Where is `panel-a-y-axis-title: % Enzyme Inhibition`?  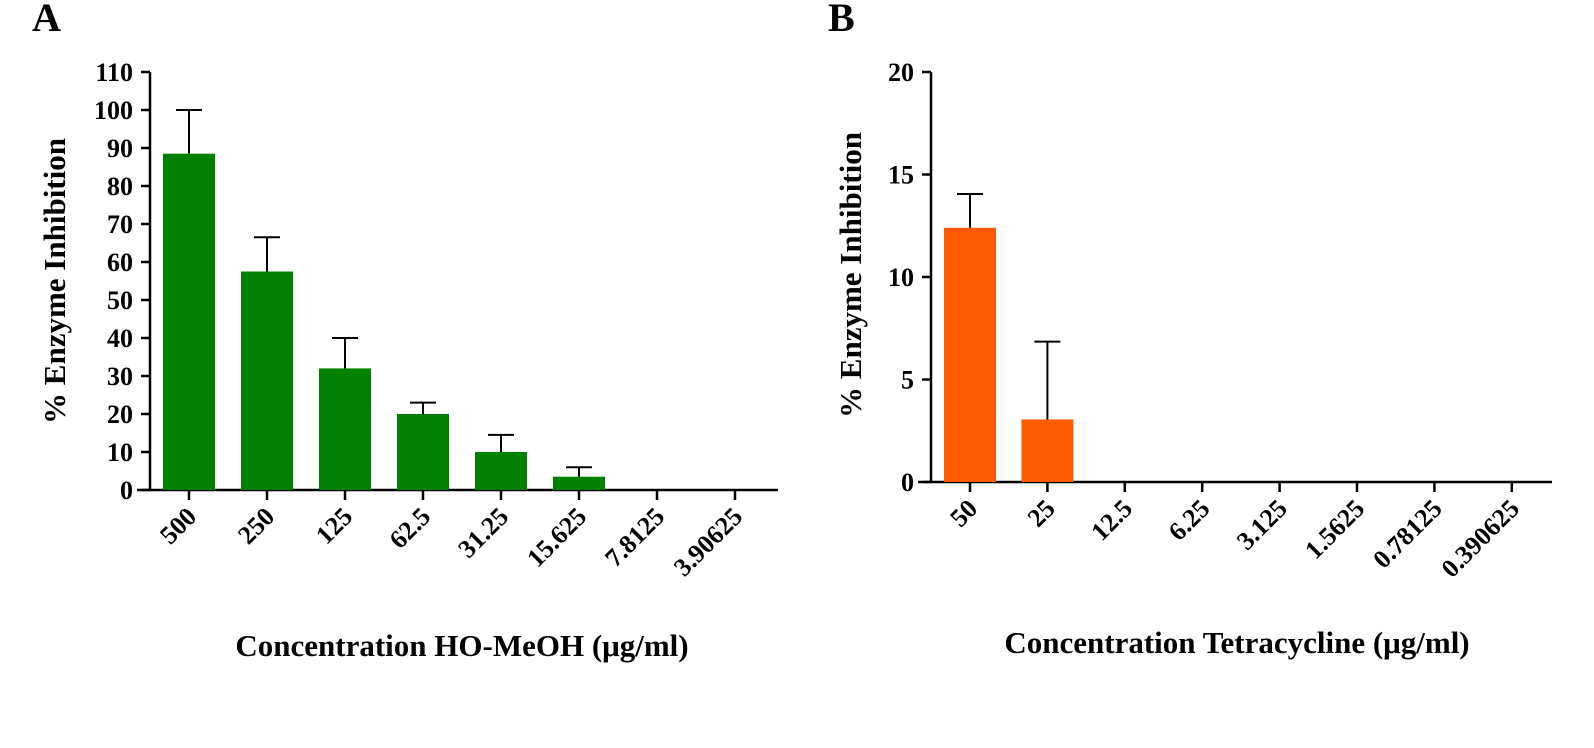 panel-a-y-axis-title: % Enzyme Inhibition is located at coordinates (54, 281).